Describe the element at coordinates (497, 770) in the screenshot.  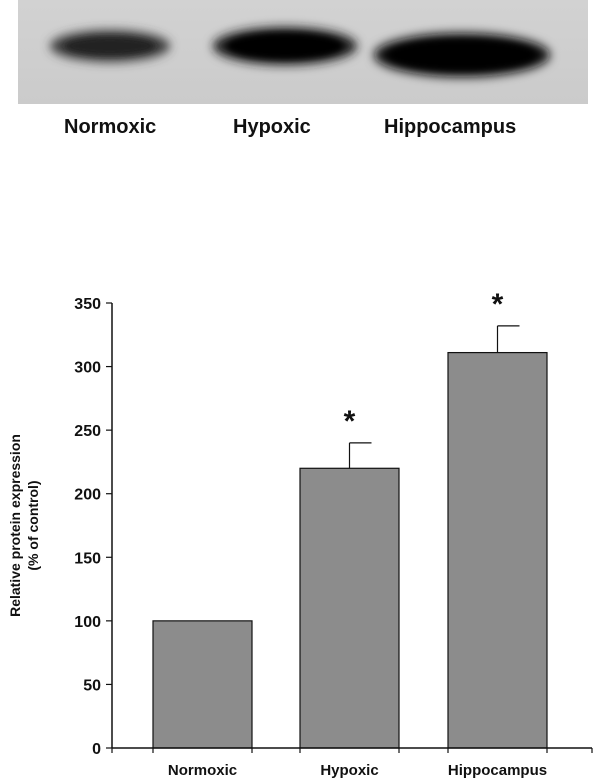
I see `x-tick-label-hippocampus: Hippocampus` at that location.